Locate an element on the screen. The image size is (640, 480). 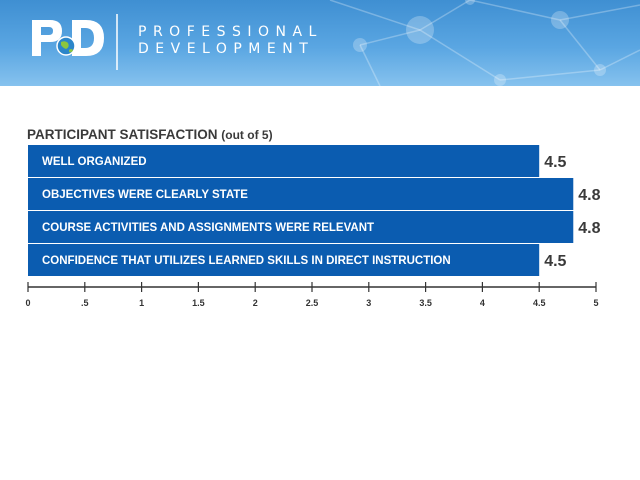
x-tick-label-0: 0 is located at coordinates (27, 303).